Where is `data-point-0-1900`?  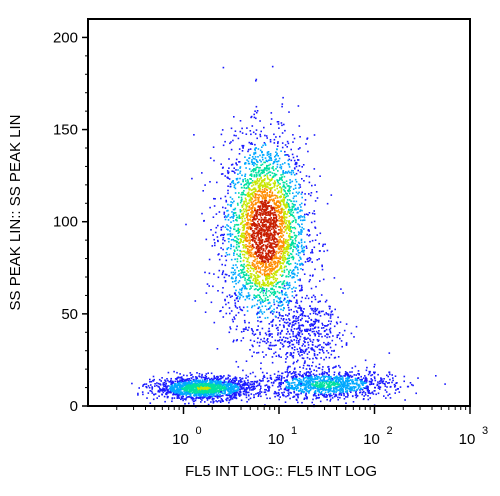
data-point-0-1900 is located at coordinates (290, 264).